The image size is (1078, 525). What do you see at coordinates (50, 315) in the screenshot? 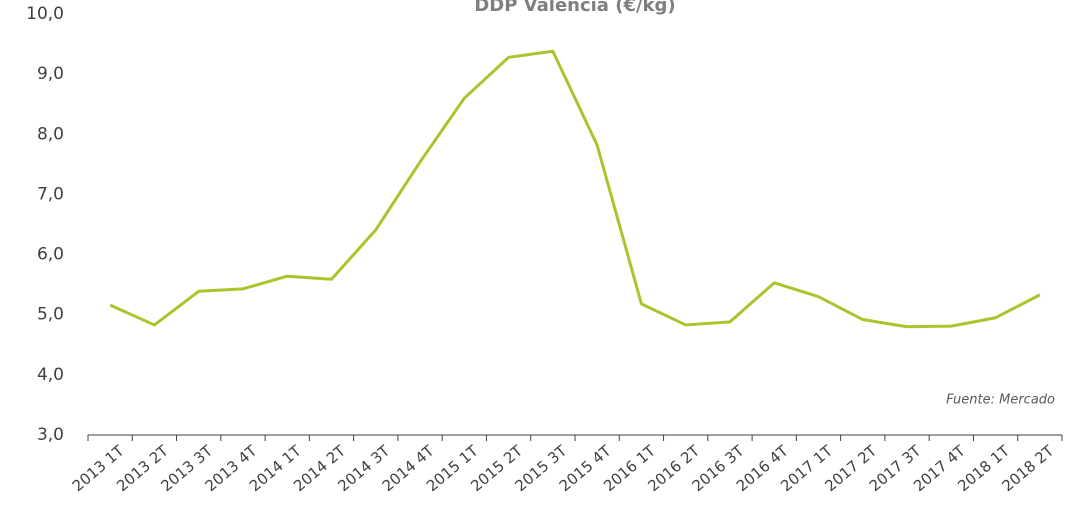
I see `y-tick-label: 5,0` at bounding box center [50, 315].